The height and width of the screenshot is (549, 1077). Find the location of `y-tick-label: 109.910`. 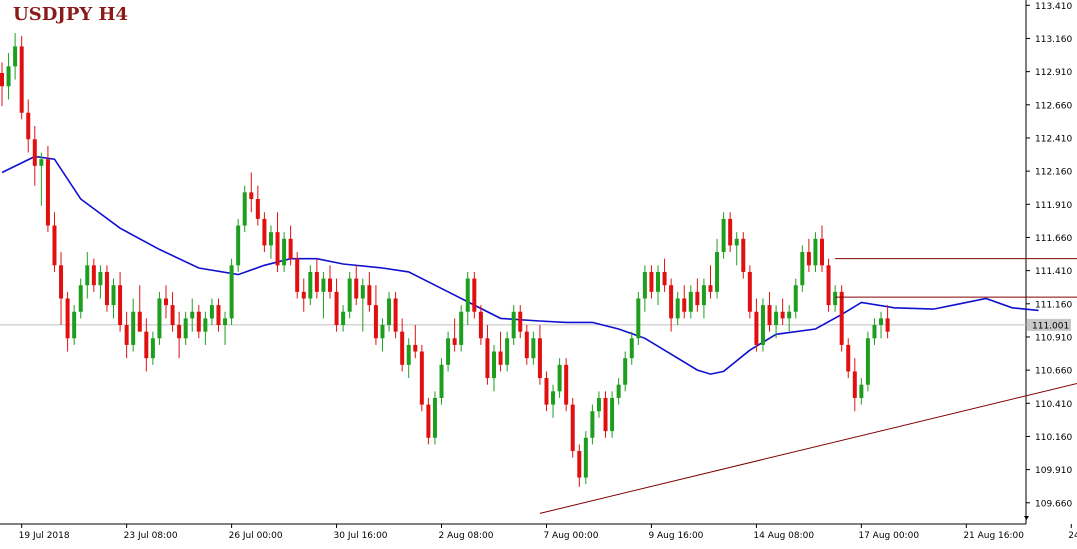

y-tick-label: 109.910 is located at coordinates (1053, 471).